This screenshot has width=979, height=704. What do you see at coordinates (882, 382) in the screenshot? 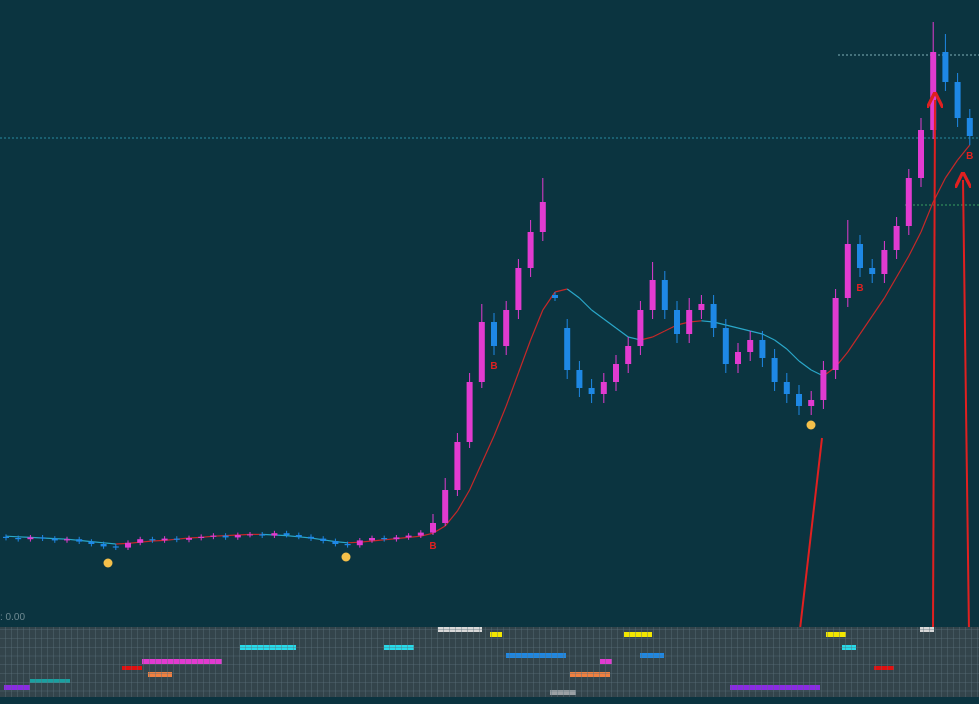
I see `arrows` at bounding box center [882, 382].